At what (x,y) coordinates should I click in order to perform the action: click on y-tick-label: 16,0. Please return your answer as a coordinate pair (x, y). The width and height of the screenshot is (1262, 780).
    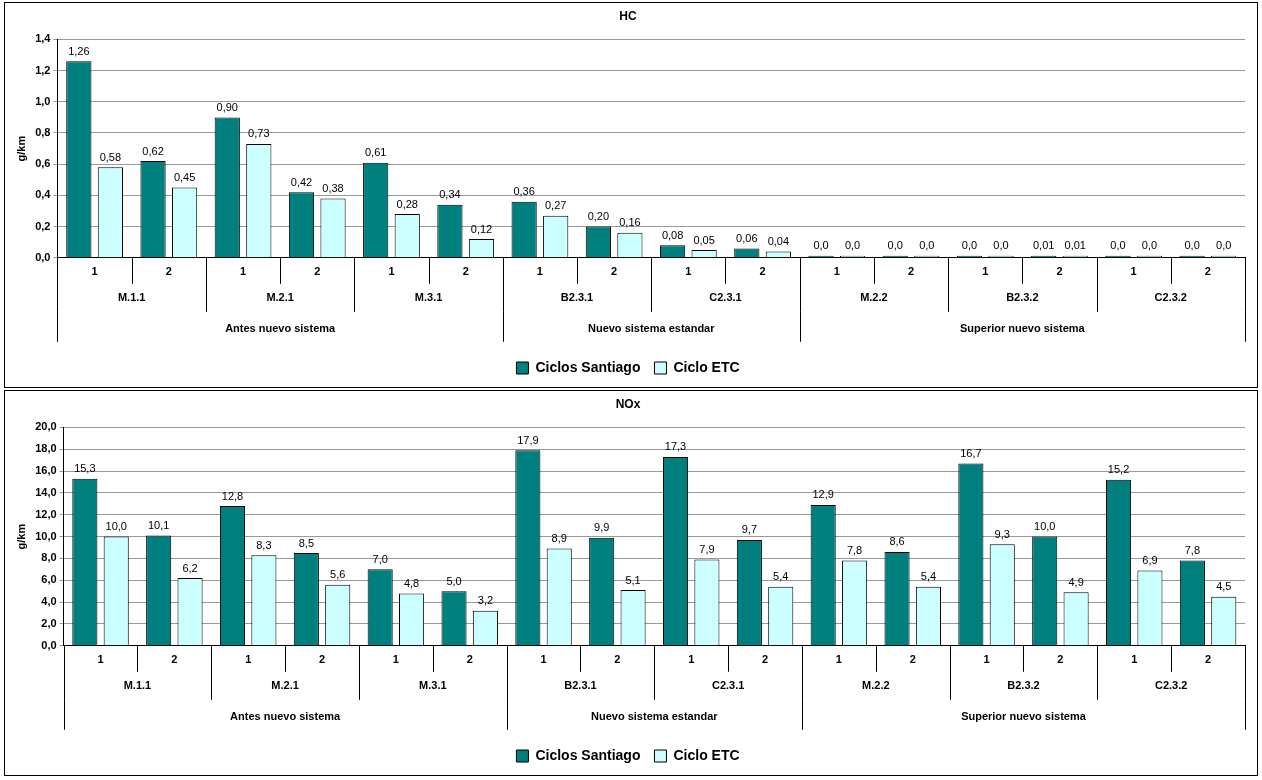
    Looking at the image, I should click on (46, 470).